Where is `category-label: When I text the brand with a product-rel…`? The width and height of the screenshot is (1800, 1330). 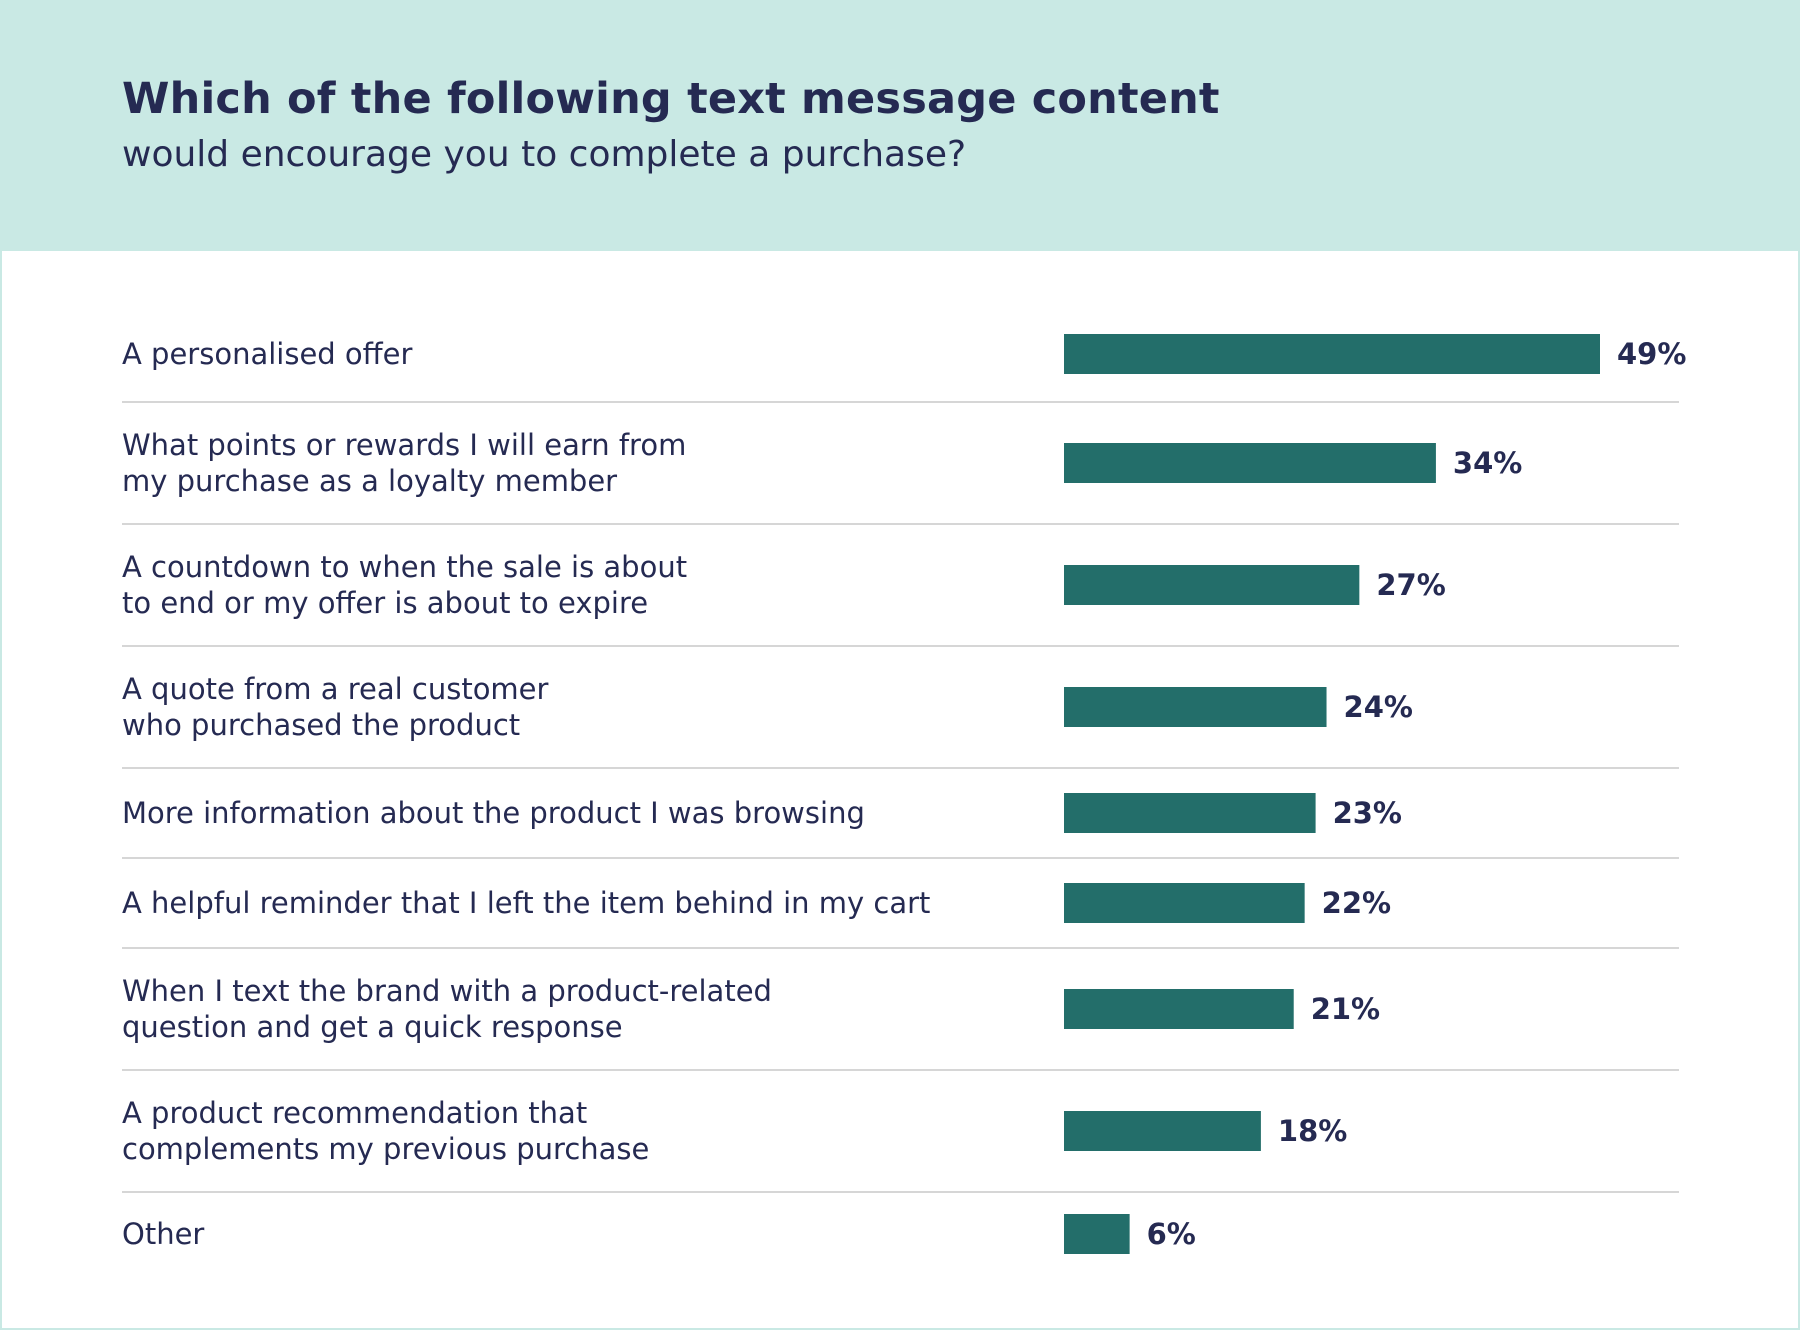
category-label: When I text the brand with a product-rel… is located at coordinates (447, 1009).